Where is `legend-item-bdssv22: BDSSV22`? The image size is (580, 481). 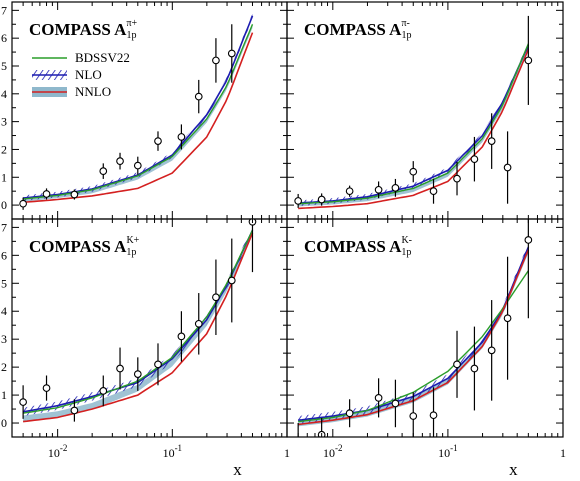
legend-item-bdssv22: BDSSV22 is located at coordinates (81, 57).